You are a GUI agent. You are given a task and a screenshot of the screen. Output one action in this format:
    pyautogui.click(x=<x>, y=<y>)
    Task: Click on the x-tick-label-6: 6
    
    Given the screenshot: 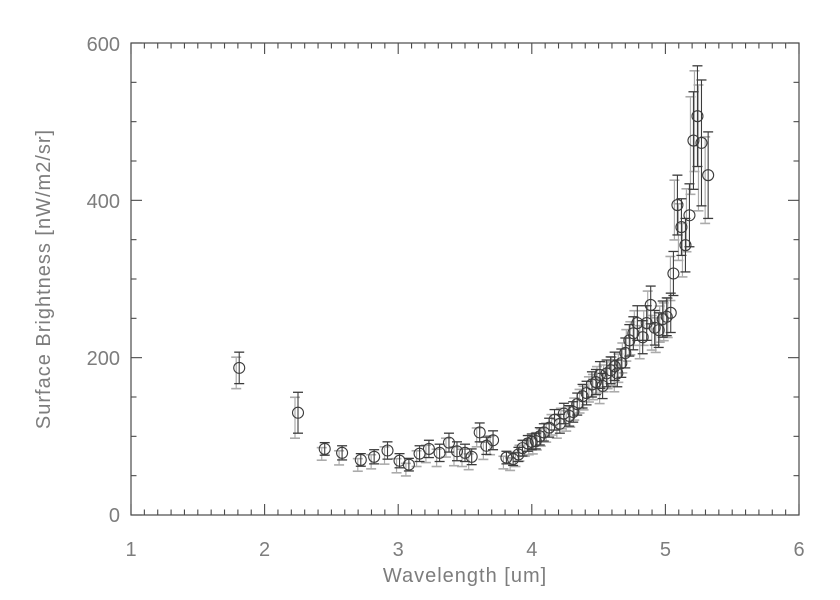 What is the action you would take?
    pyautogui.click(x=798, y=550)
    